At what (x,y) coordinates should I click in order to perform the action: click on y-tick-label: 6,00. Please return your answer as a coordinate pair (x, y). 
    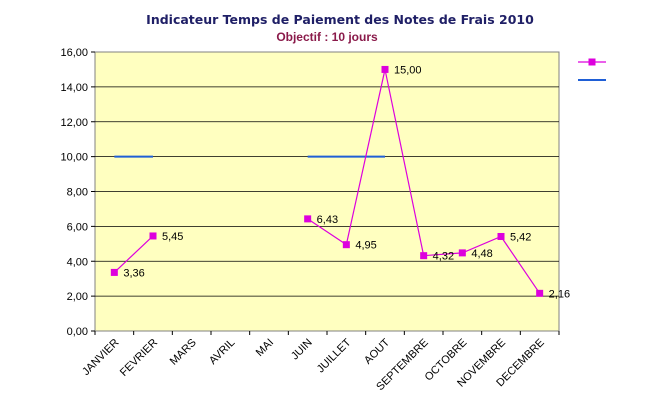
    Looking at the image, I should click on (77, 227).